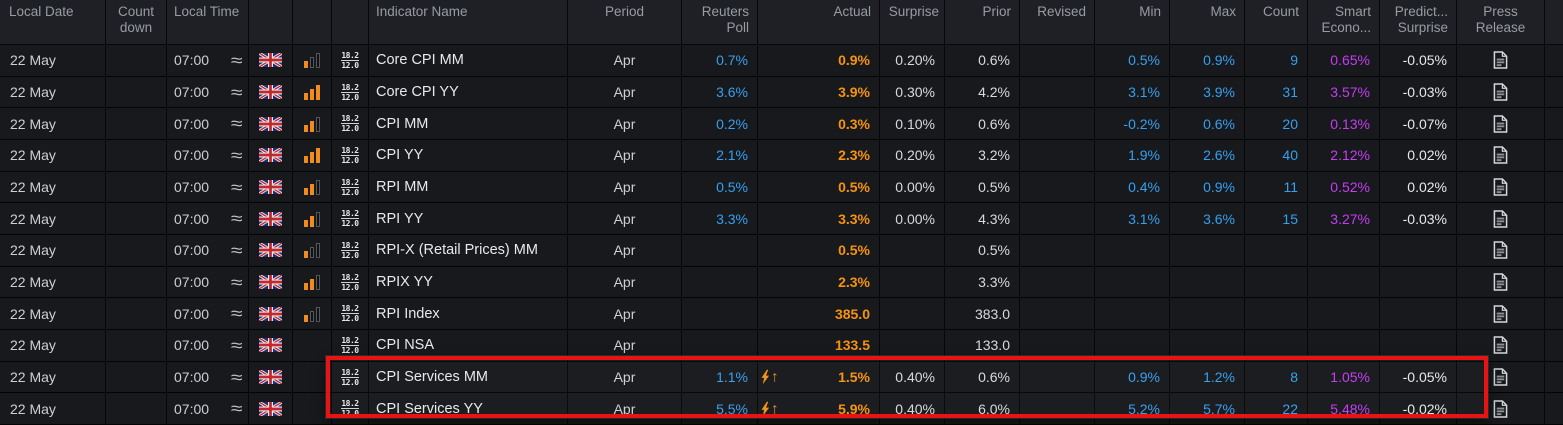 This screenshot has height=425, width=1563. Describe the element at coordinates (1276, 377) in the screenshot. I see `count-cell: 8` at that location.